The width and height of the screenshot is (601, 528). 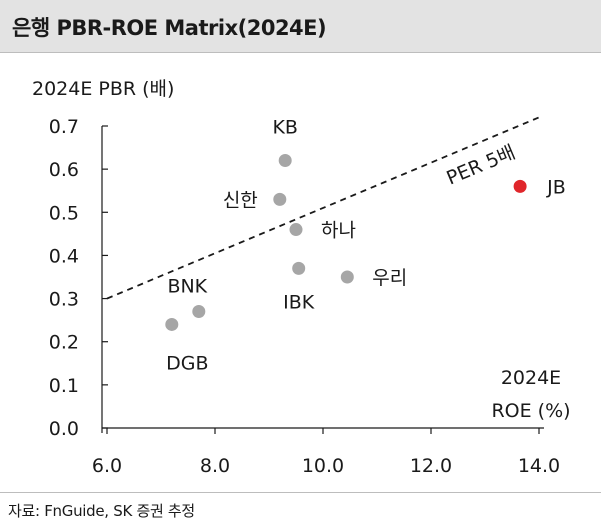 What do you see at coordinates (64, 343) in the screenshot?
I see `y-tick-label: 0.2` at bounding box center [64, 343].